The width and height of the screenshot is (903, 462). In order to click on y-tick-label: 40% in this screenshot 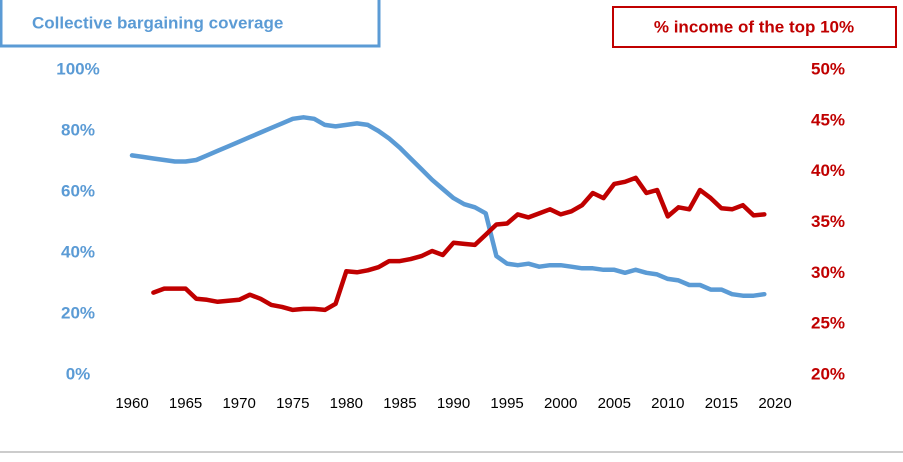, I will do `click(78, 251)`.